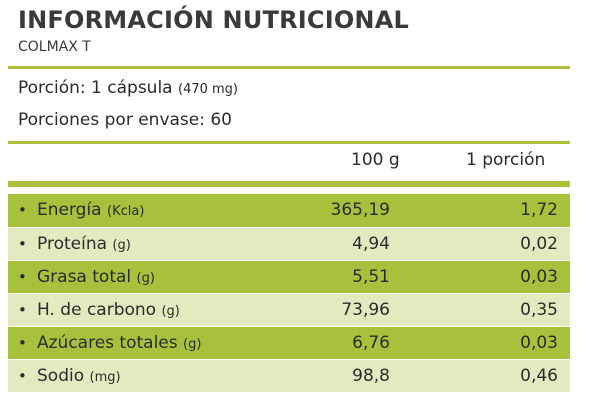  I want to click on value-100g: 5,51, so click(371, 277).